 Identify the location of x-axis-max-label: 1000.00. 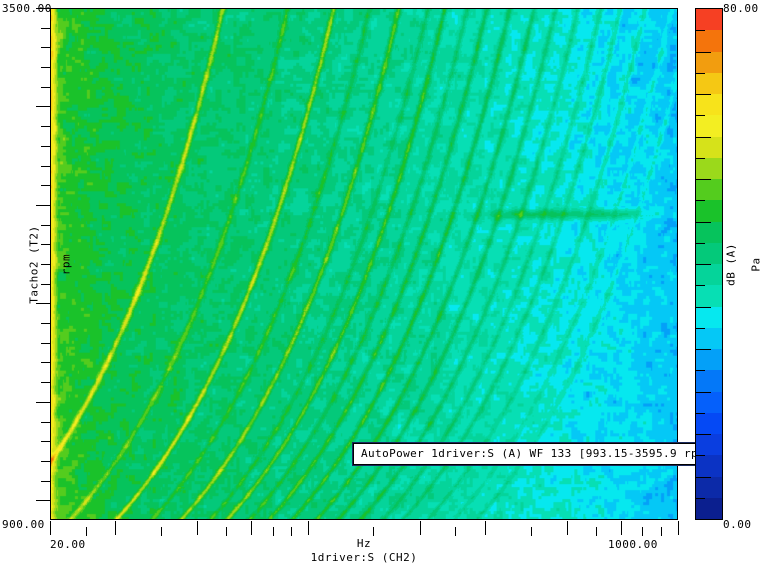
(633, 544).